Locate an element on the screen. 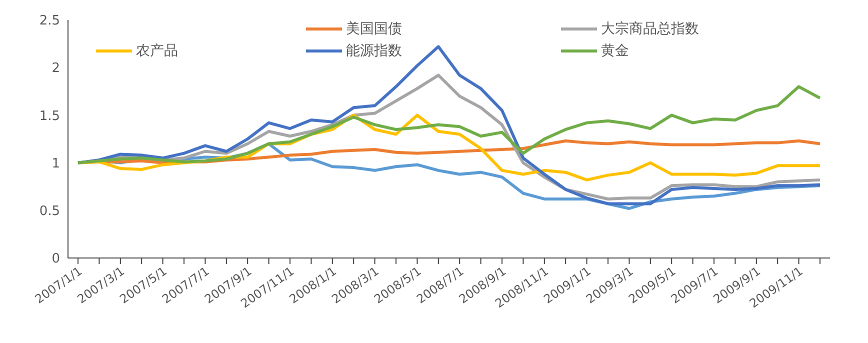 This screenshot has width=868, height=343. legend-label: 大宗商品总指数 is located at coordinates (650, 29).